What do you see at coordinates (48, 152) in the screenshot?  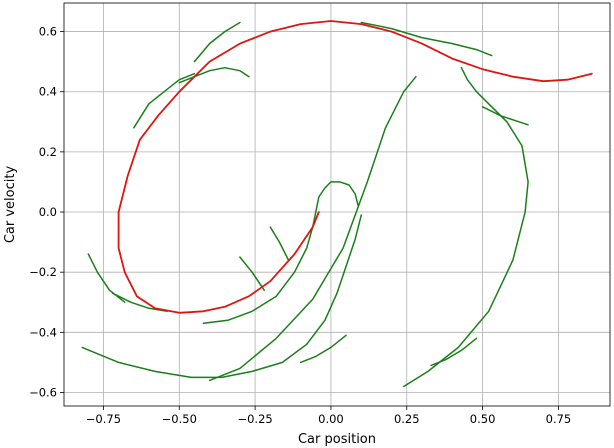 I see `y-tick-label: 0.2` at bounding box center [48, 152].